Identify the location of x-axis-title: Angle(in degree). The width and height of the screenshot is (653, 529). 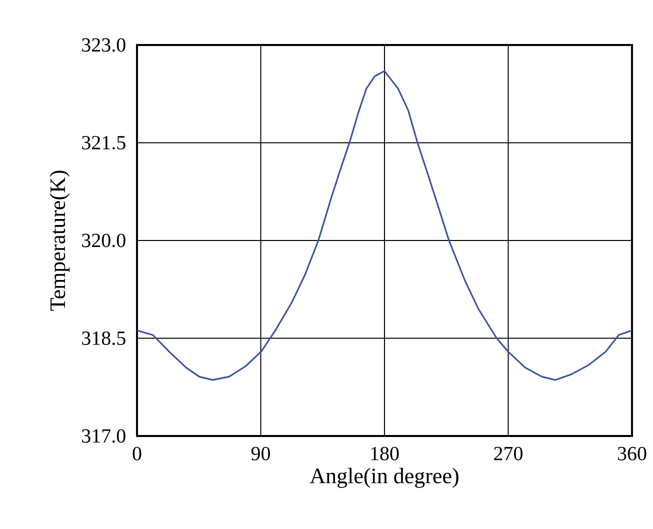
(384, 478).